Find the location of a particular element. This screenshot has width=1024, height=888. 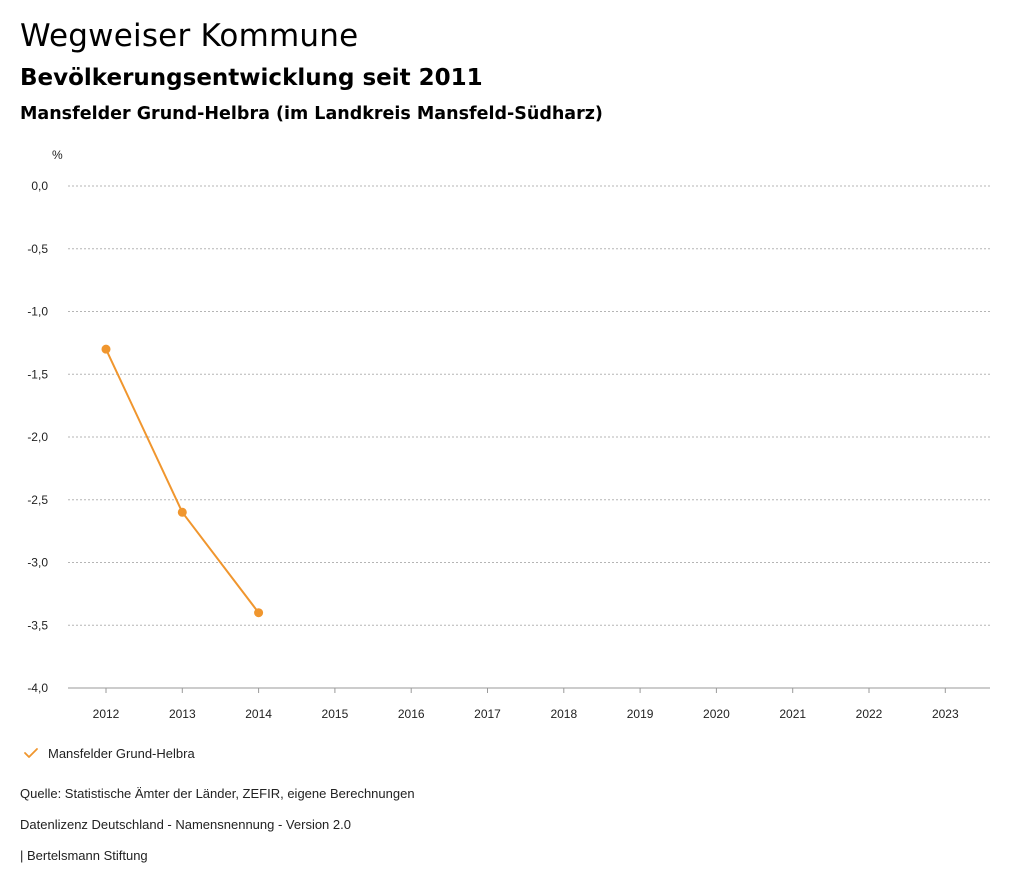

y-tick-label: -2,0 is located at coordinates (37, 437).